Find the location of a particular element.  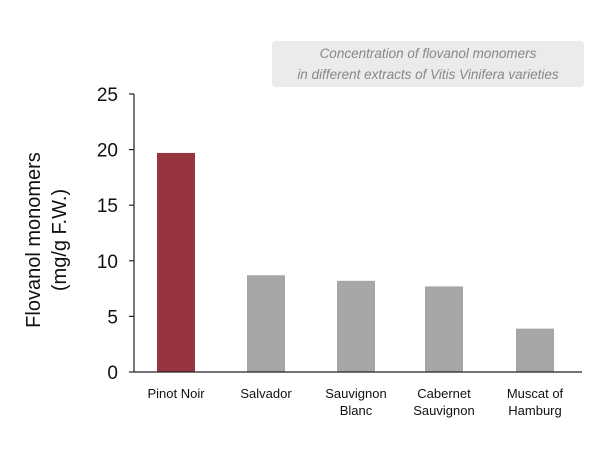

category-label: Cabernet is located at coordinates (444, 393).